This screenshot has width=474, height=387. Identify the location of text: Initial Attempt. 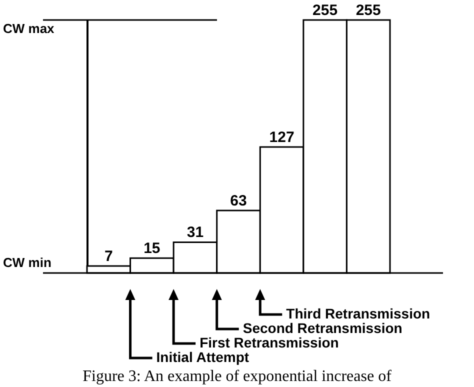
(203, 357).